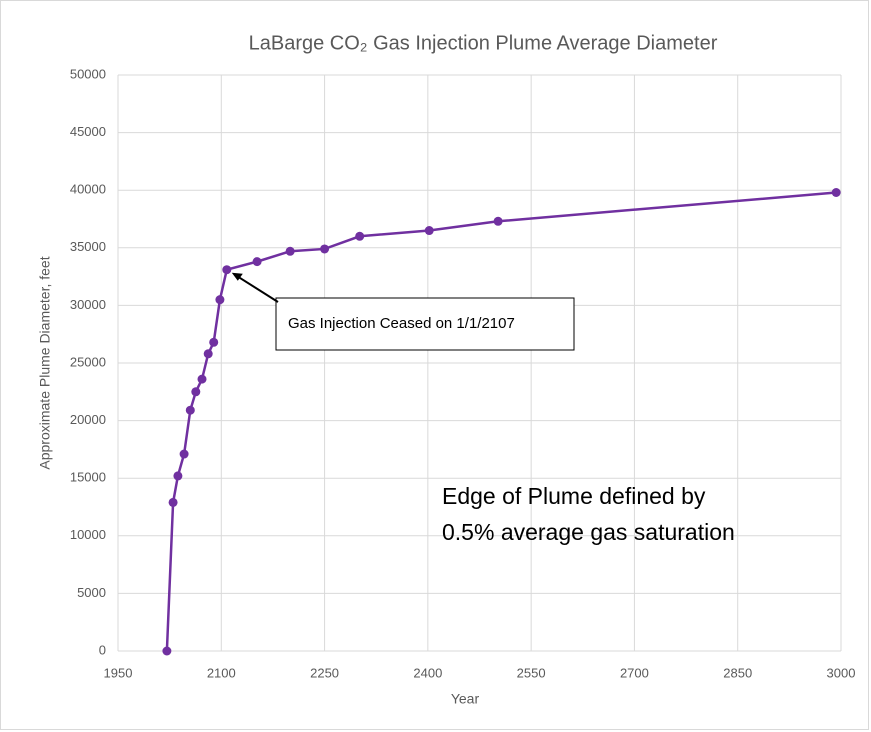  I want to click on y-tick-label: 30000, so click(88, 304).